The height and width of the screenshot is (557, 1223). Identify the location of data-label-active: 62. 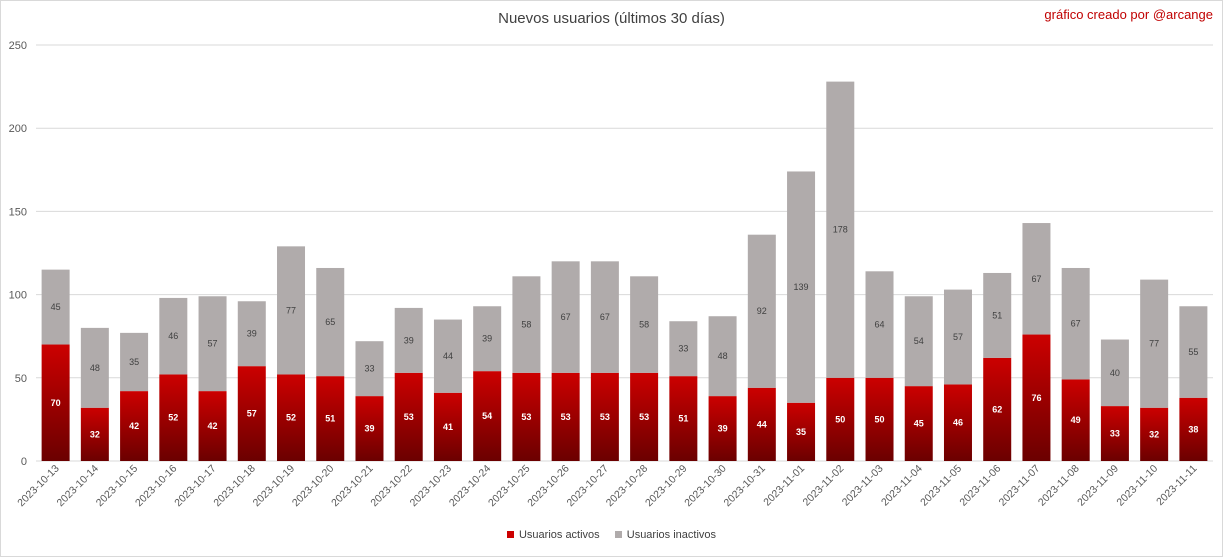
(997, 409).